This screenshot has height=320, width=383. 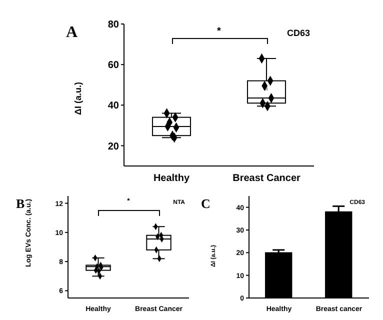 What do you see at coordinates (219, 31) in the screenshot?
I see `annotation: *` at bounding box center [219, 31].